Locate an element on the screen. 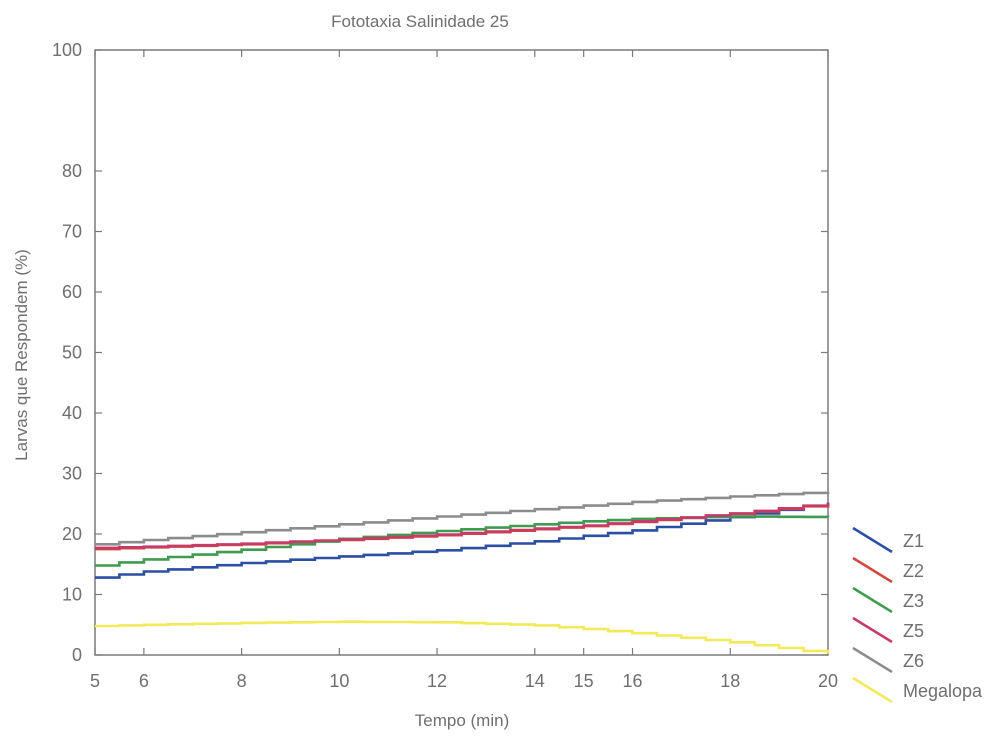 This screenshot has height=740, width=1006. x-tick-label: 10 is located at coordinates (339, 681).